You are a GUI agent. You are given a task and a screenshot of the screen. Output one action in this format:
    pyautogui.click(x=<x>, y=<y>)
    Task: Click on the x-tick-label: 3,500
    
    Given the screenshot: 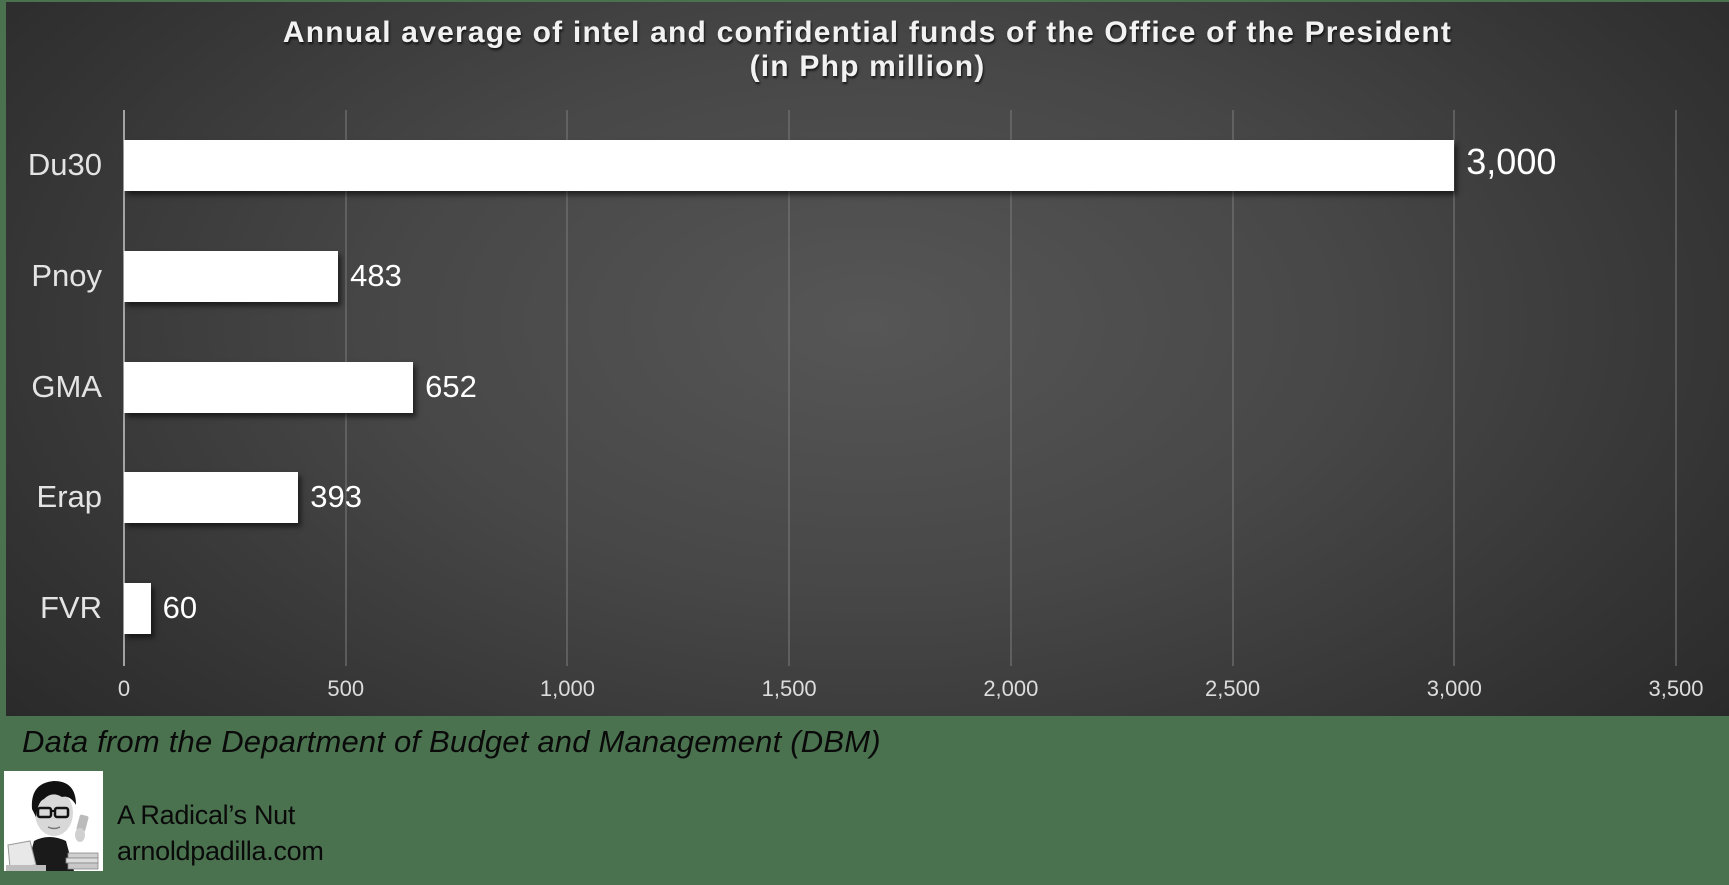 What is the action you would take?
    pyautogui.click(x=1676, y=688)
    